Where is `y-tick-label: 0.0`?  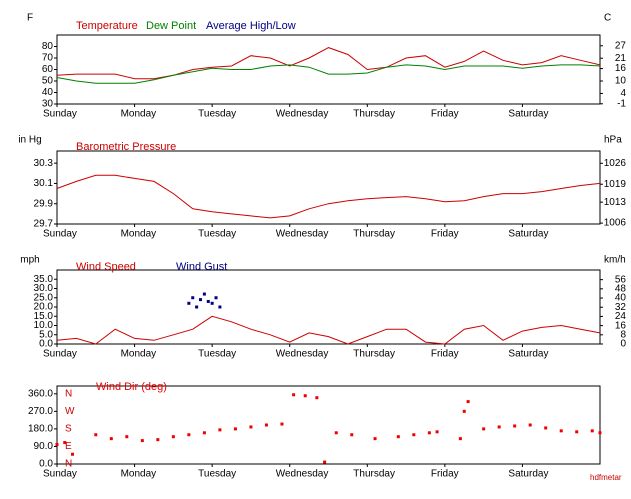 y-tick-label: 0.0 is located at coordinates (46, 344).